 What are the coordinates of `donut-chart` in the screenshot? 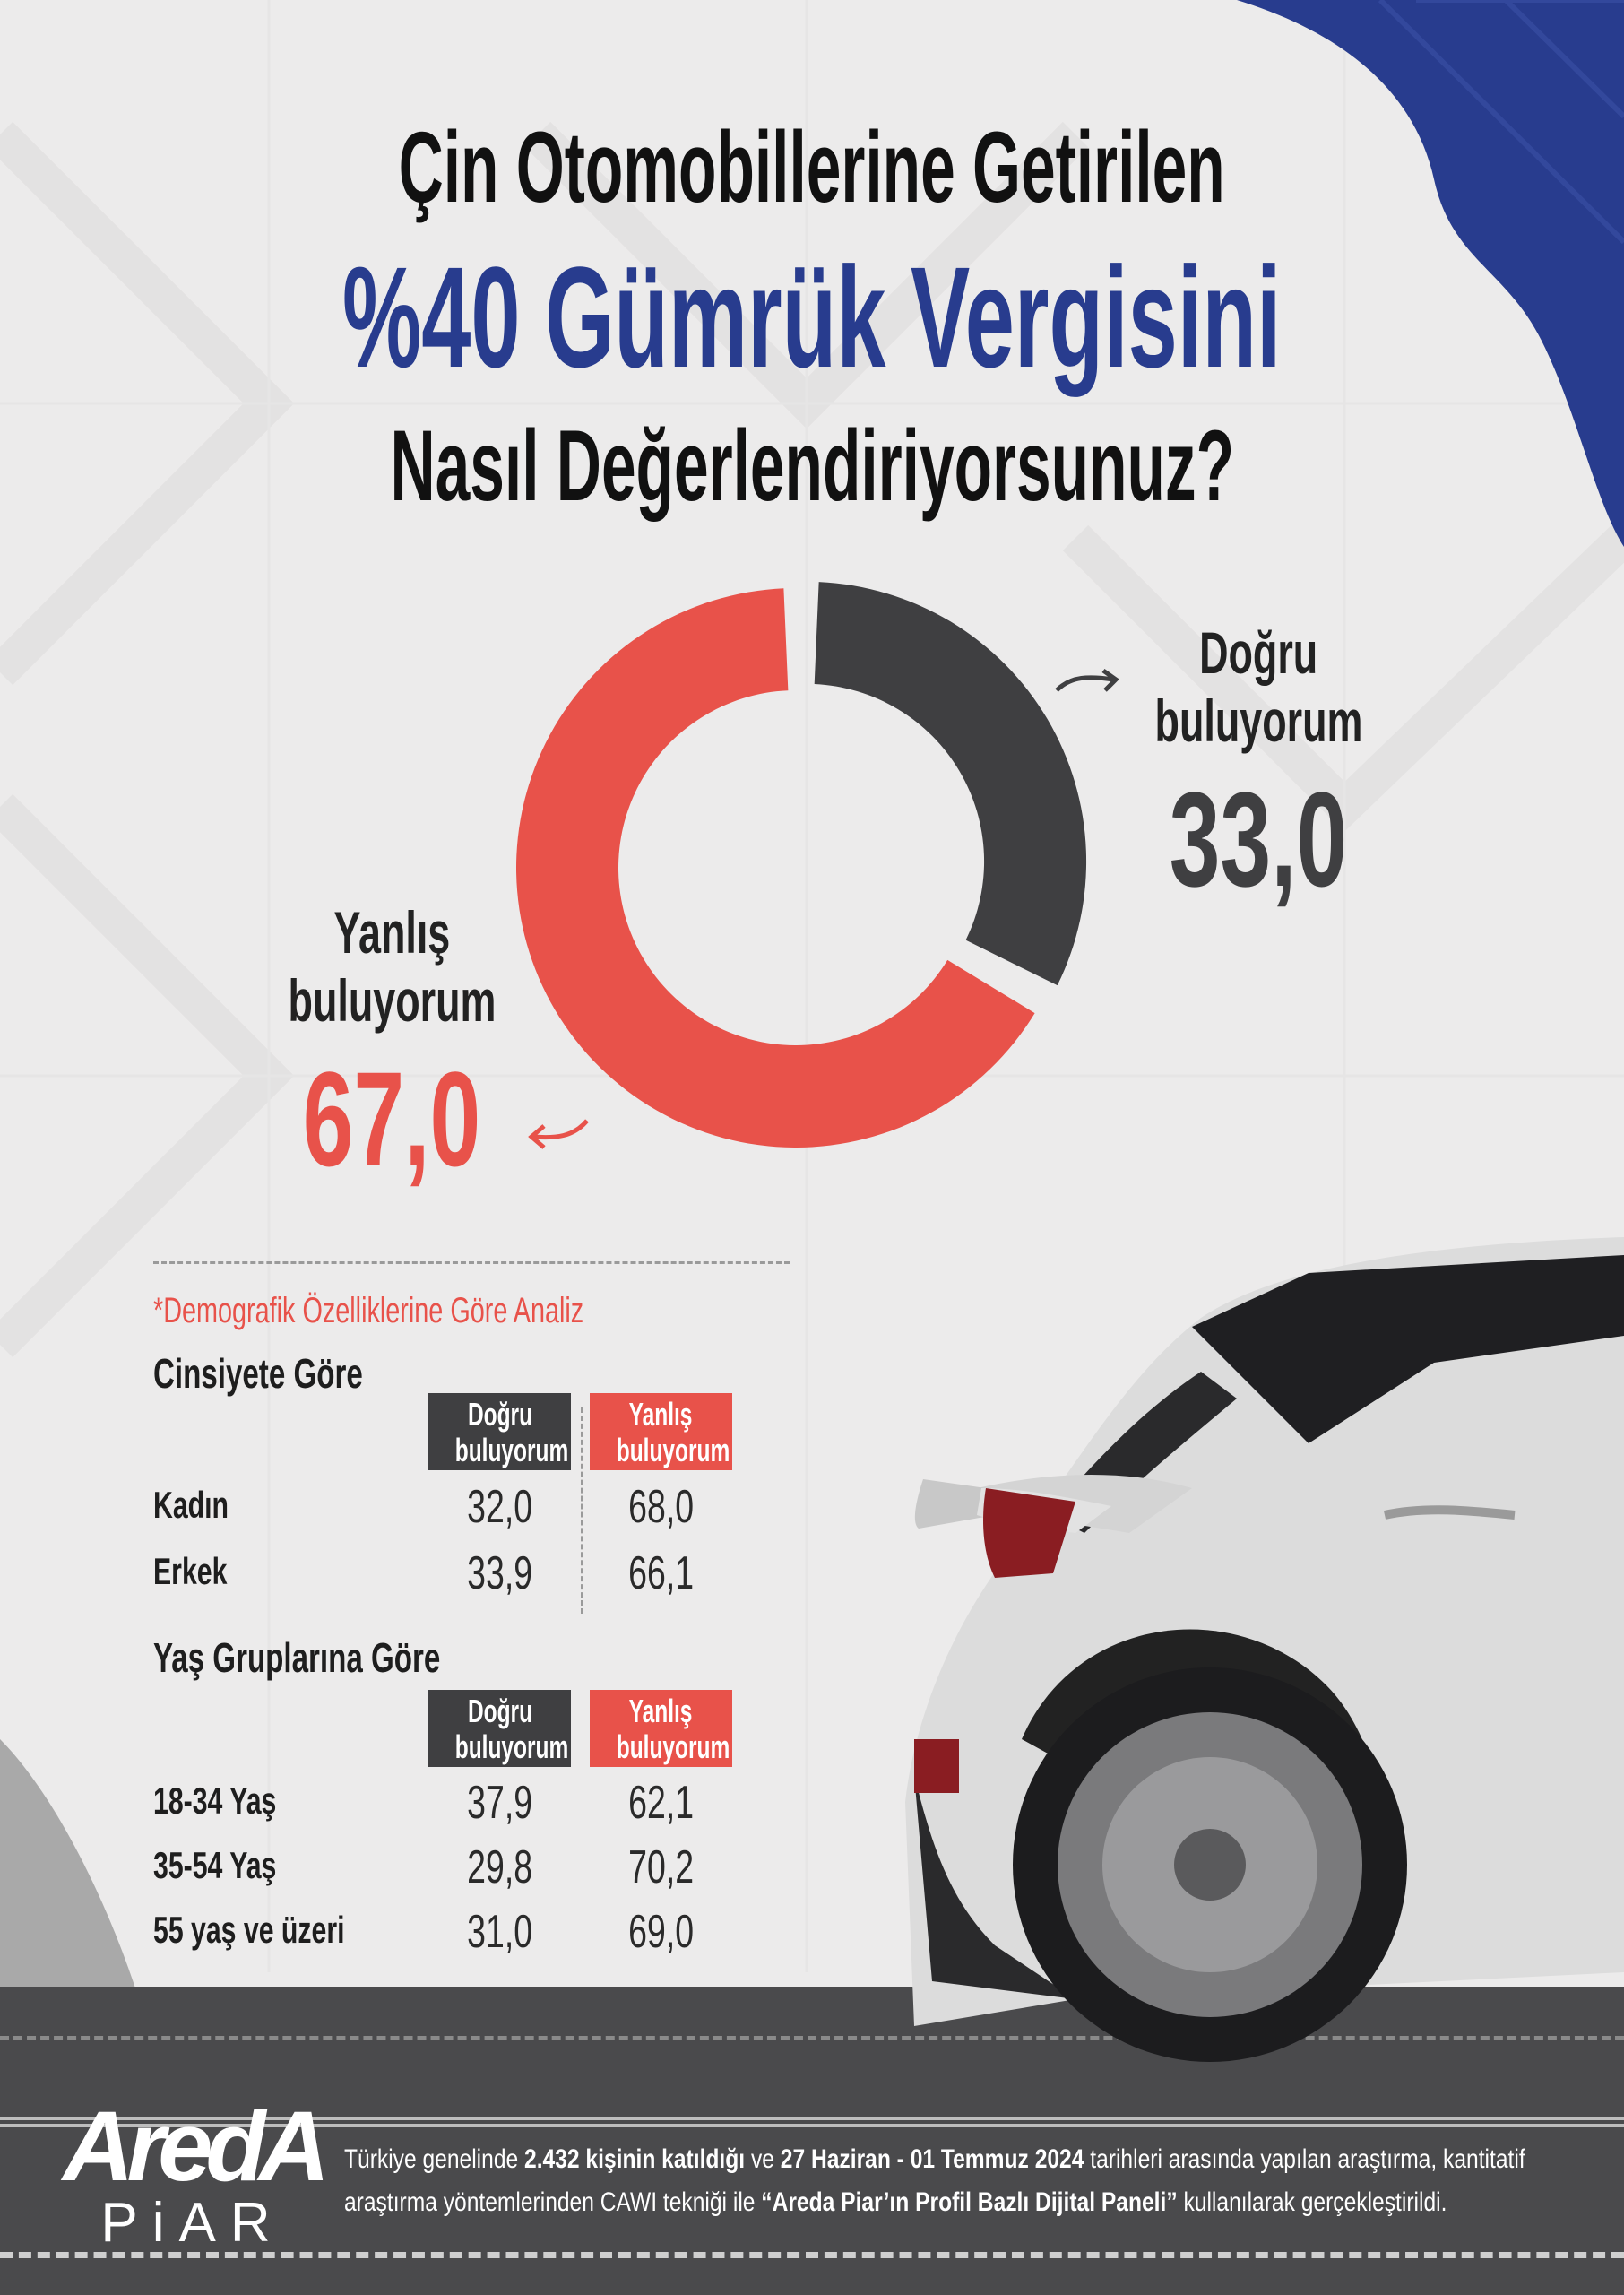 It's located at (801, 865).